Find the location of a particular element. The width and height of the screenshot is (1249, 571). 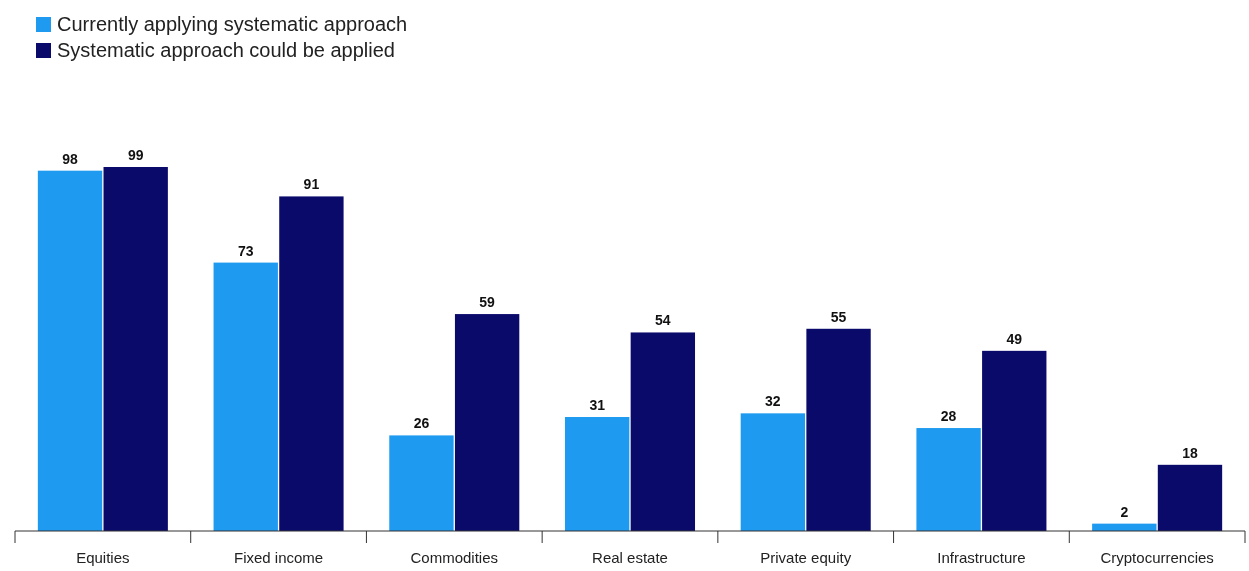

data-label: 59 is located at coordinates (487, 302).